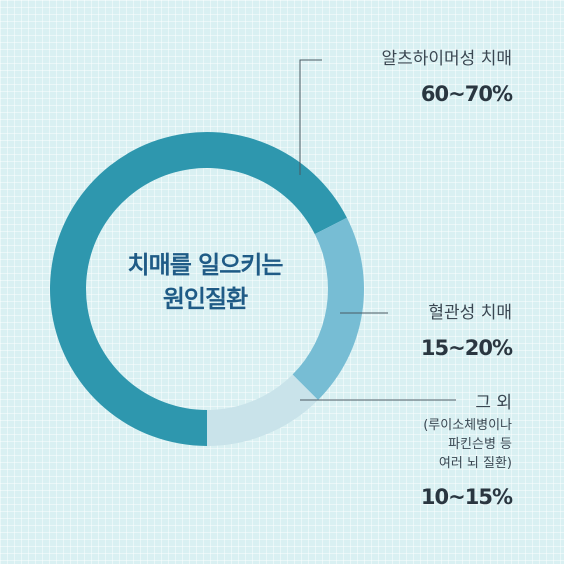 This screenshot has width=564, height=564. Describe the element at coordinates (470, 313) in the screenshot. I see `category-label: 혈관성 치매` at that location.